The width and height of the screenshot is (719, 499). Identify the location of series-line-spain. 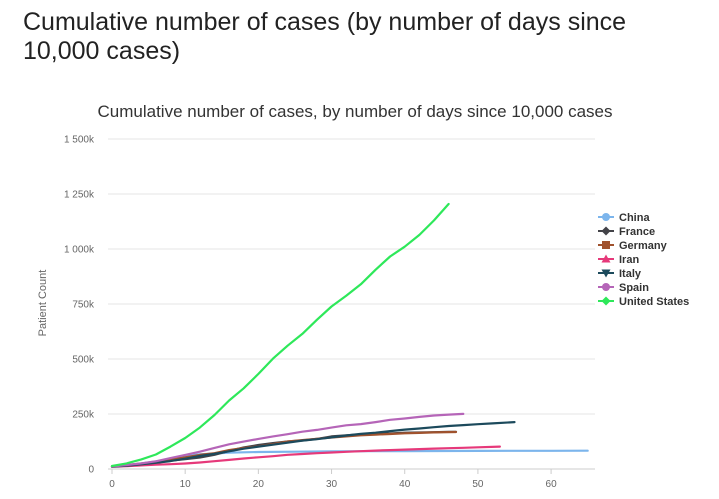
(287, 440).